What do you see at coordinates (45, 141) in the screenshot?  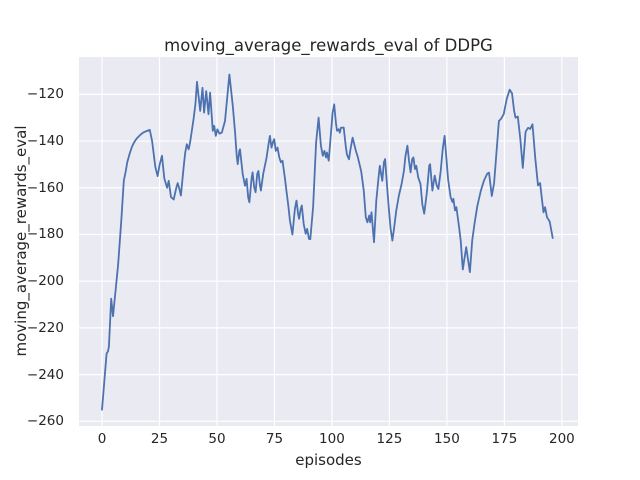 I see `y-tick-label: −140` at bounding box center [45, 141].